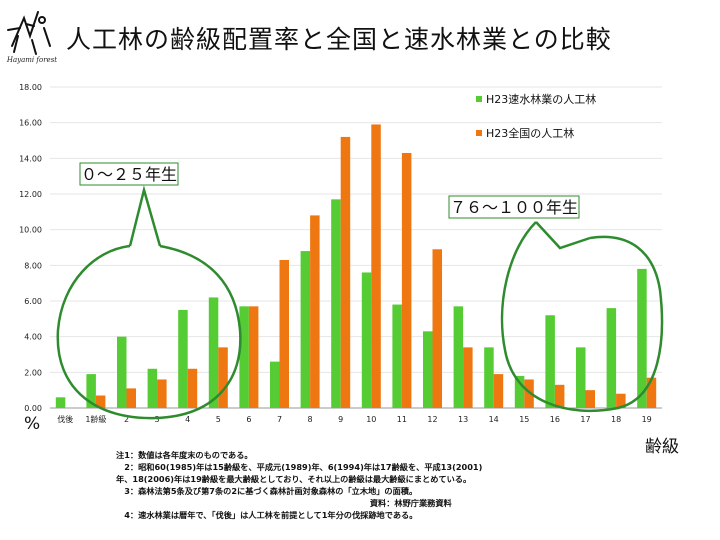 The image size is (720, 540). Describe the element at coordinates (33, 301) in the screenshot. I see `y-tick-label: 6.00` at that location.